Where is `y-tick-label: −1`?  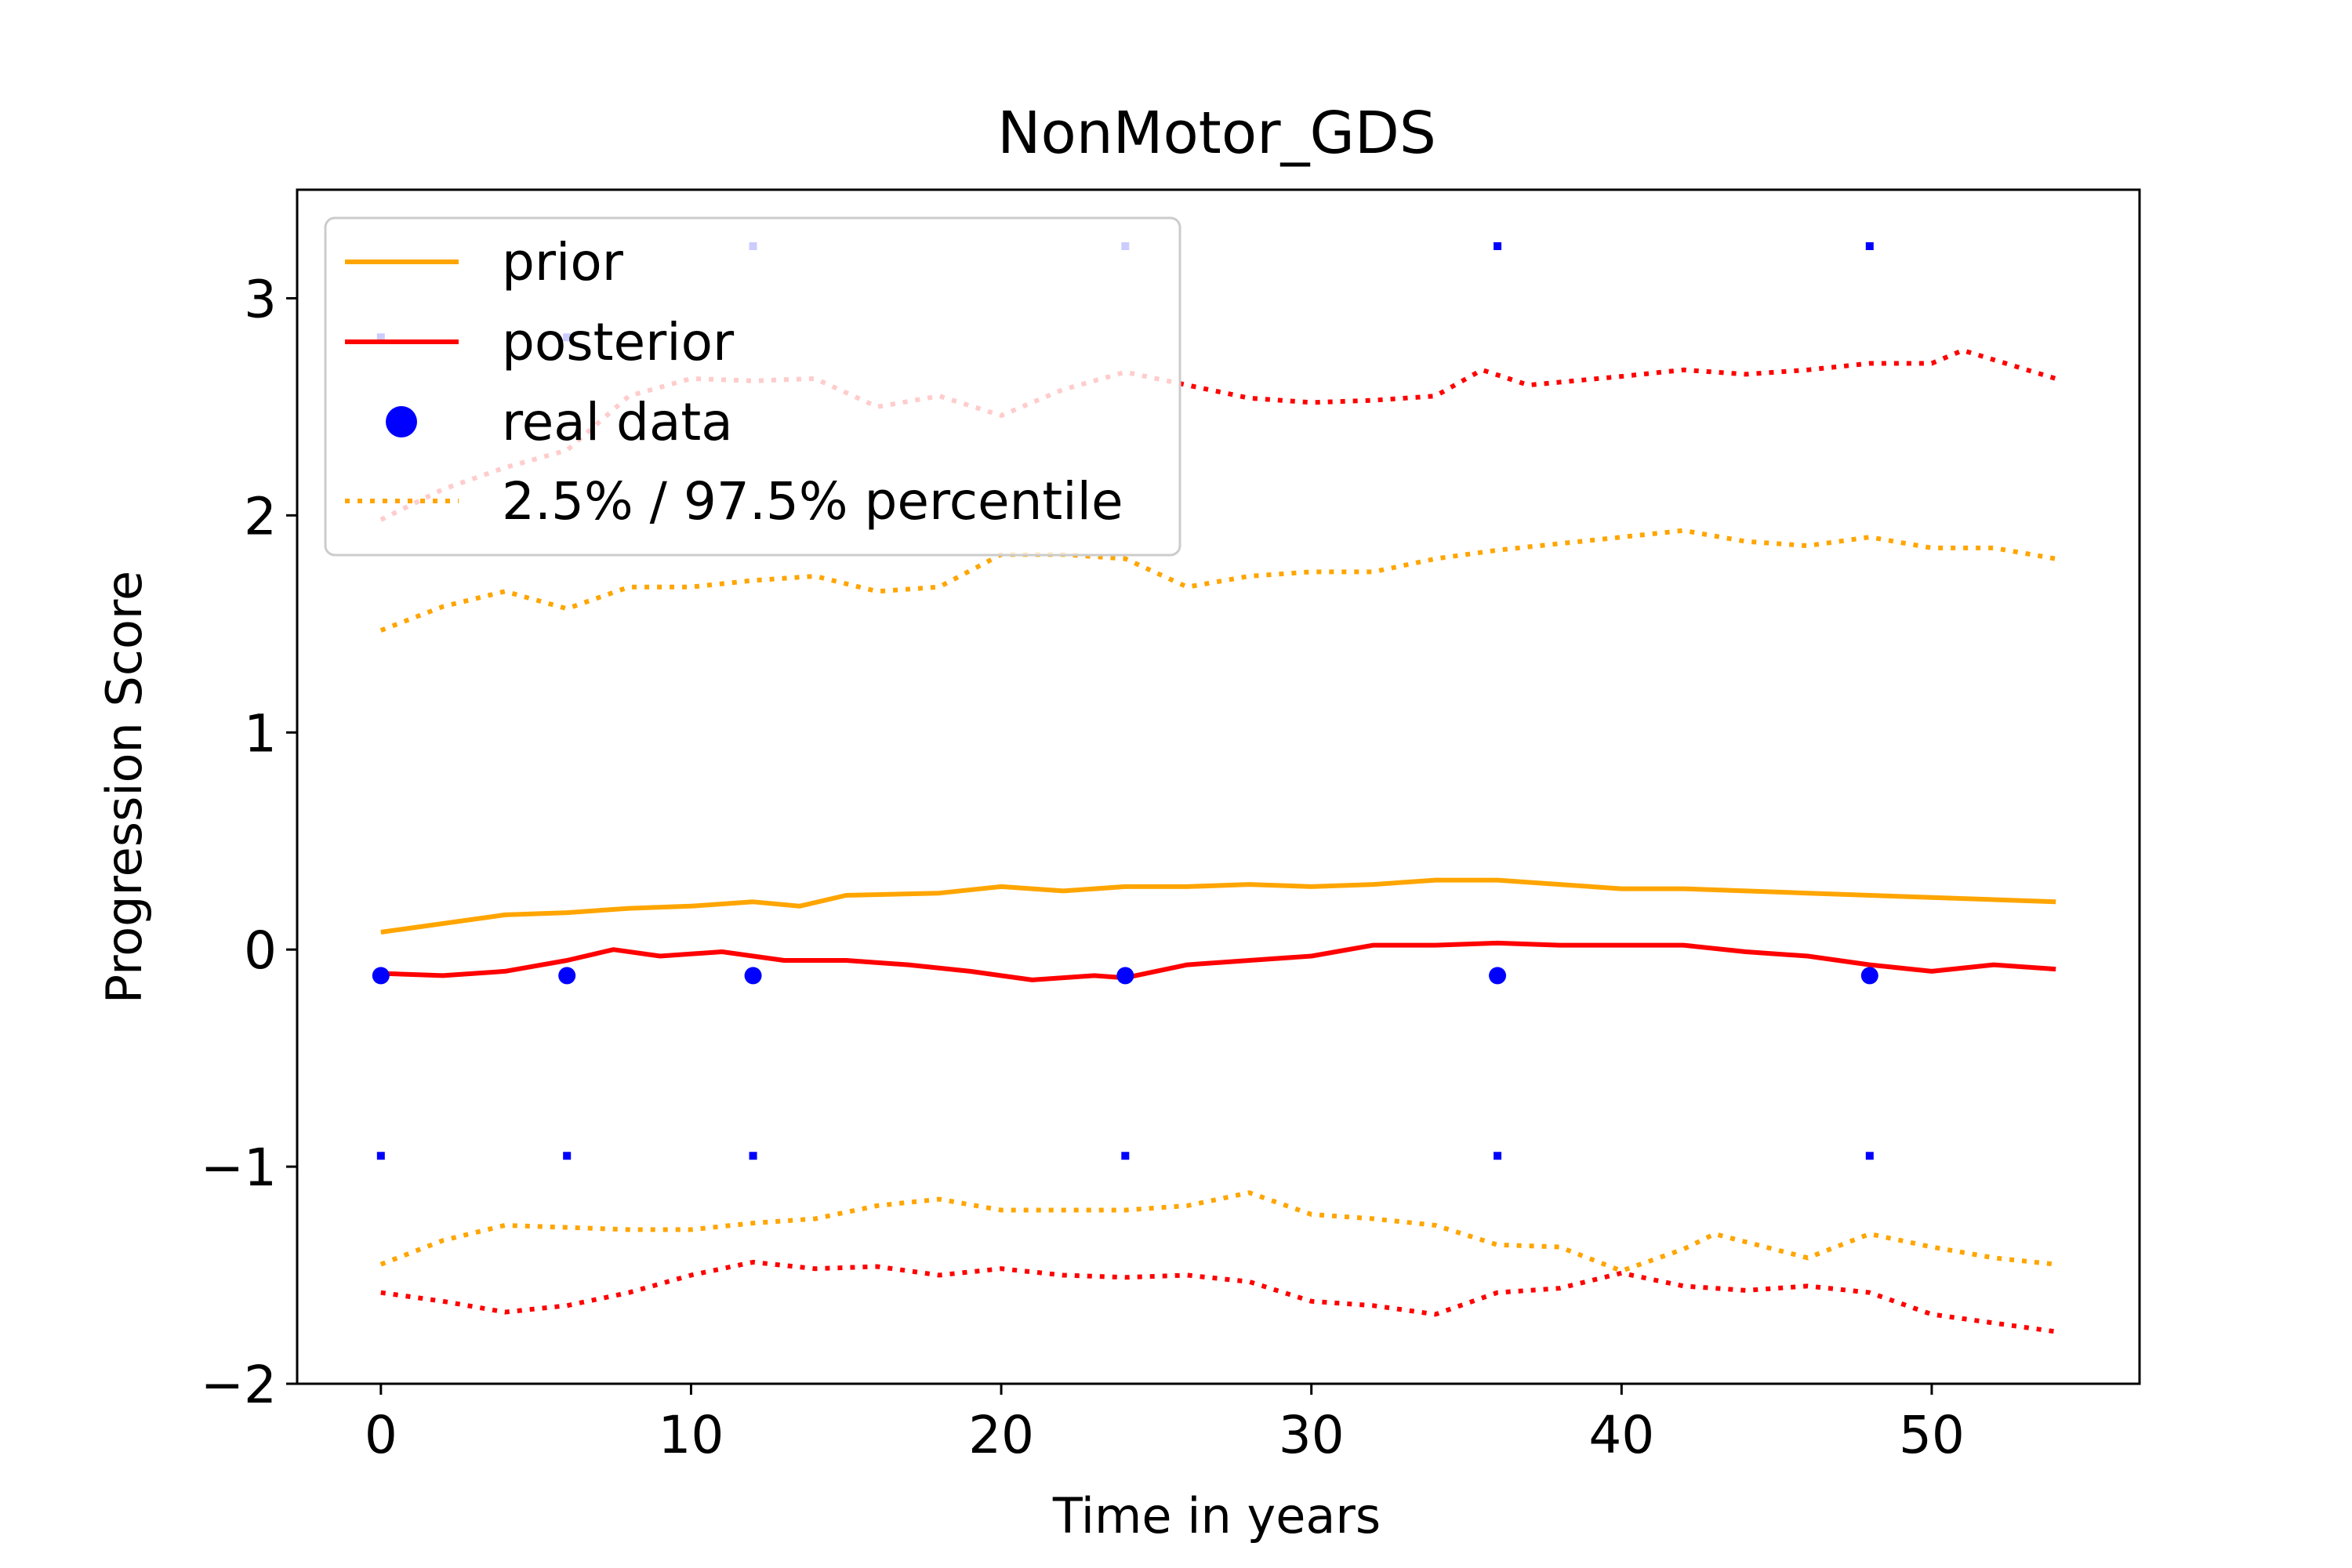 y-tick-label: −1 is located at coordinates (239, 1168).